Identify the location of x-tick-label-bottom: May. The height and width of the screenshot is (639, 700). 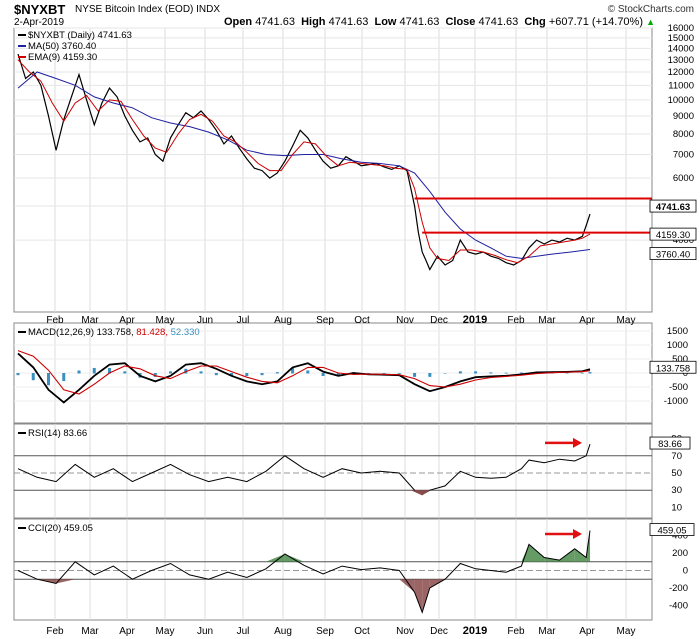
(626, 631).